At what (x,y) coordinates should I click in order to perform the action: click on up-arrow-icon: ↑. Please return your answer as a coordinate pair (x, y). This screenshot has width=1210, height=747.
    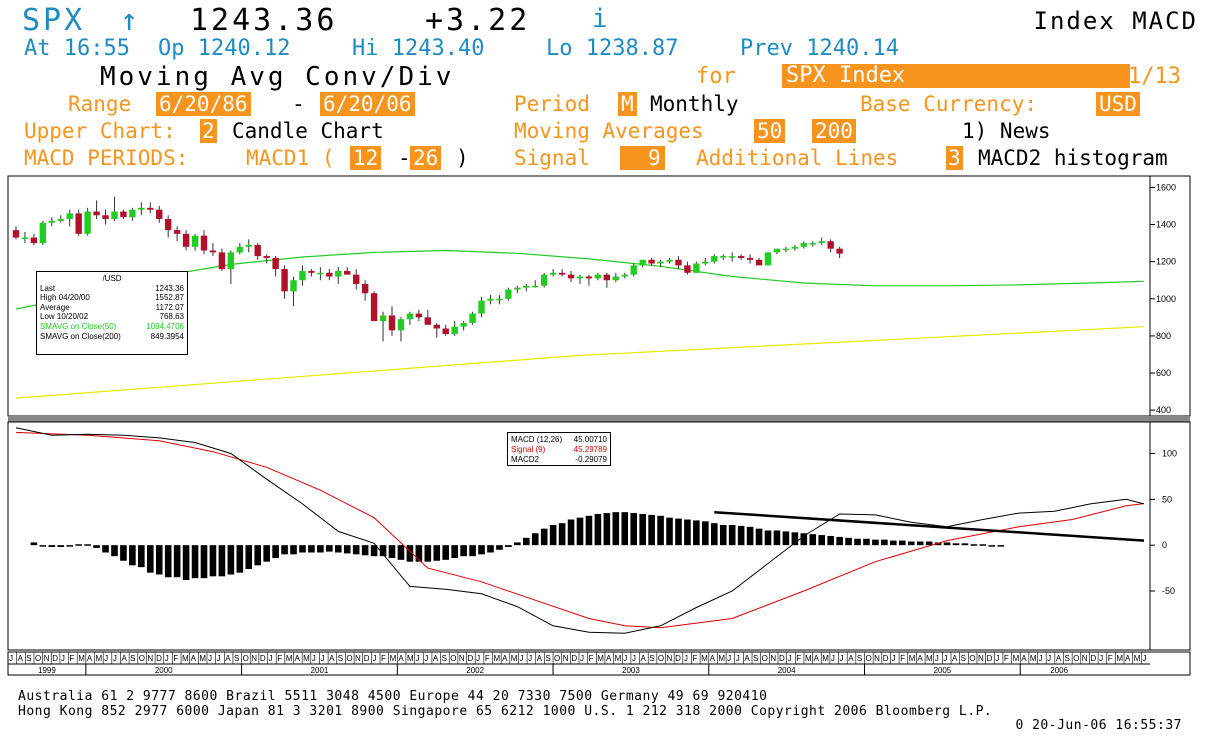
    Looking at the image, I should click on (131, 20).